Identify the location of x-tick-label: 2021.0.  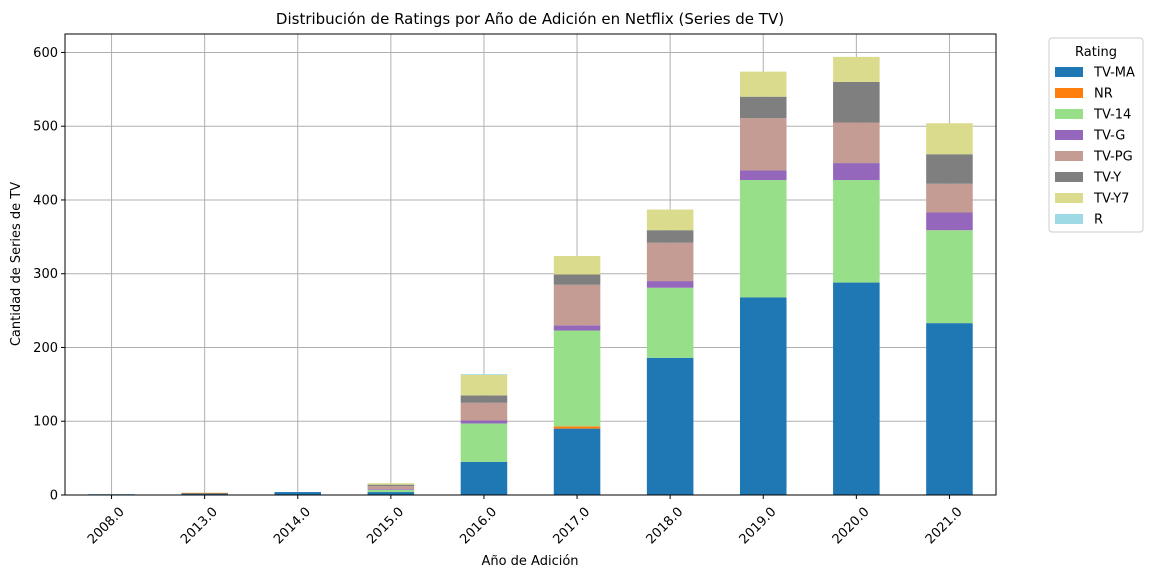
(944, 526).